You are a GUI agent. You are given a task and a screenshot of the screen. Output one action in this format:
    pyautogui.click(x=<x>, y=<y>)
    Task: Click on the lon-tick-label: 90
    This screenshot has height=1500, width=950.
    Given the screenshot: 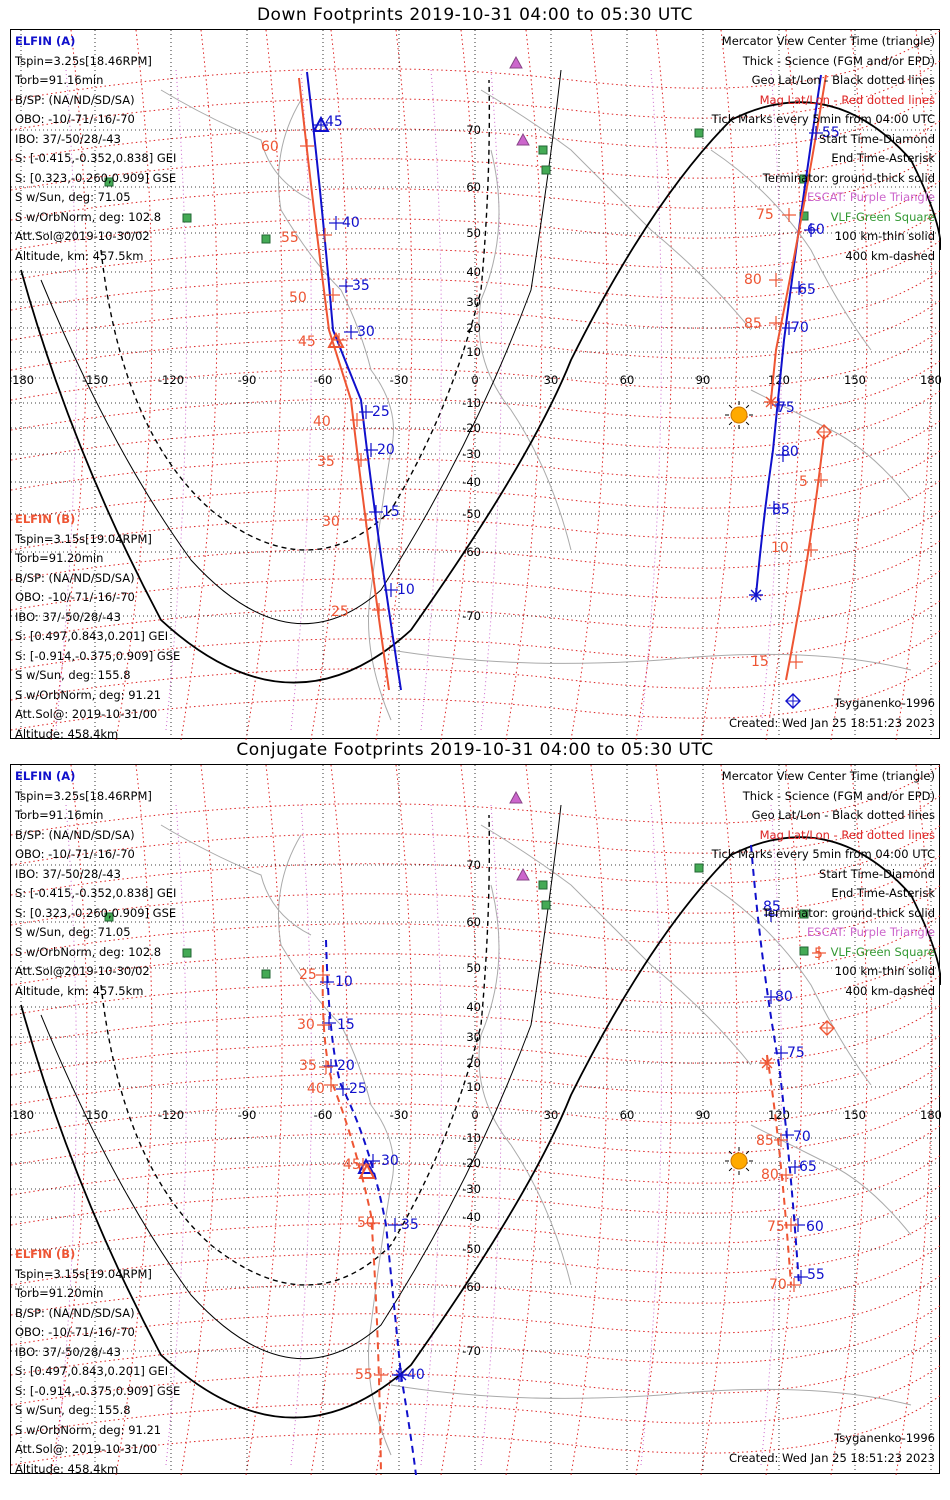 What is the action you would take?
    pyautogui.click(x=703, y=380)
    